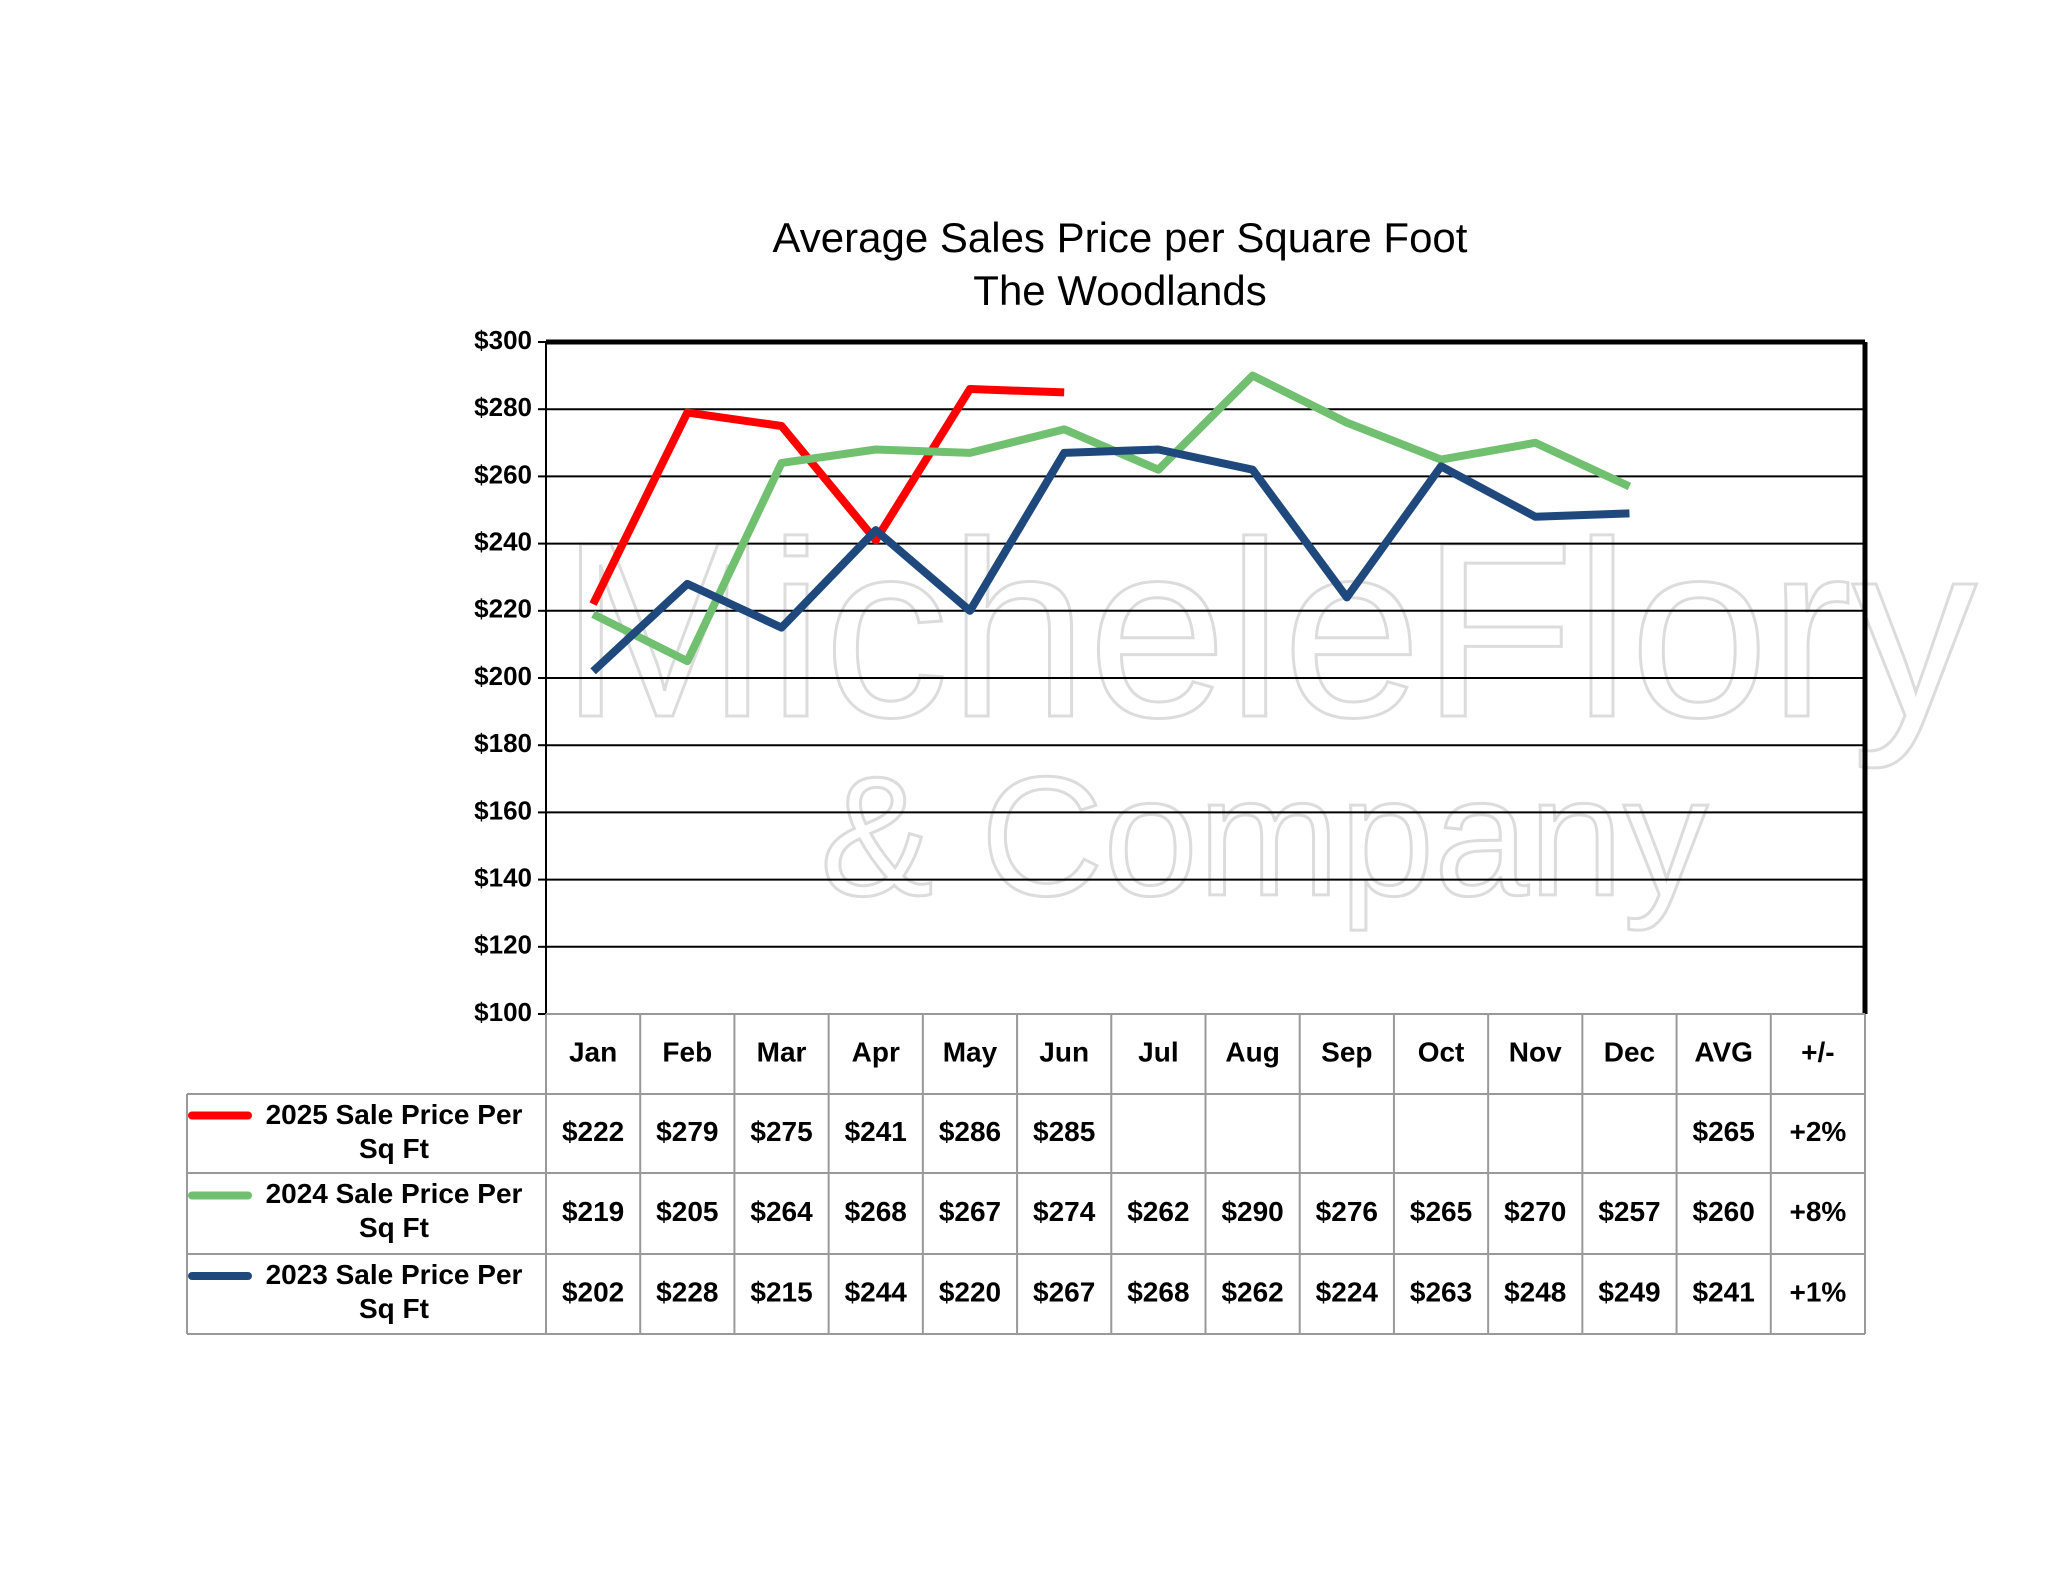 The width and height of the screenshot is (2048, 1583). Describe the element at coordinates (1724, 1211) in the screenshot. I see `avg-cell: $260` at that location.